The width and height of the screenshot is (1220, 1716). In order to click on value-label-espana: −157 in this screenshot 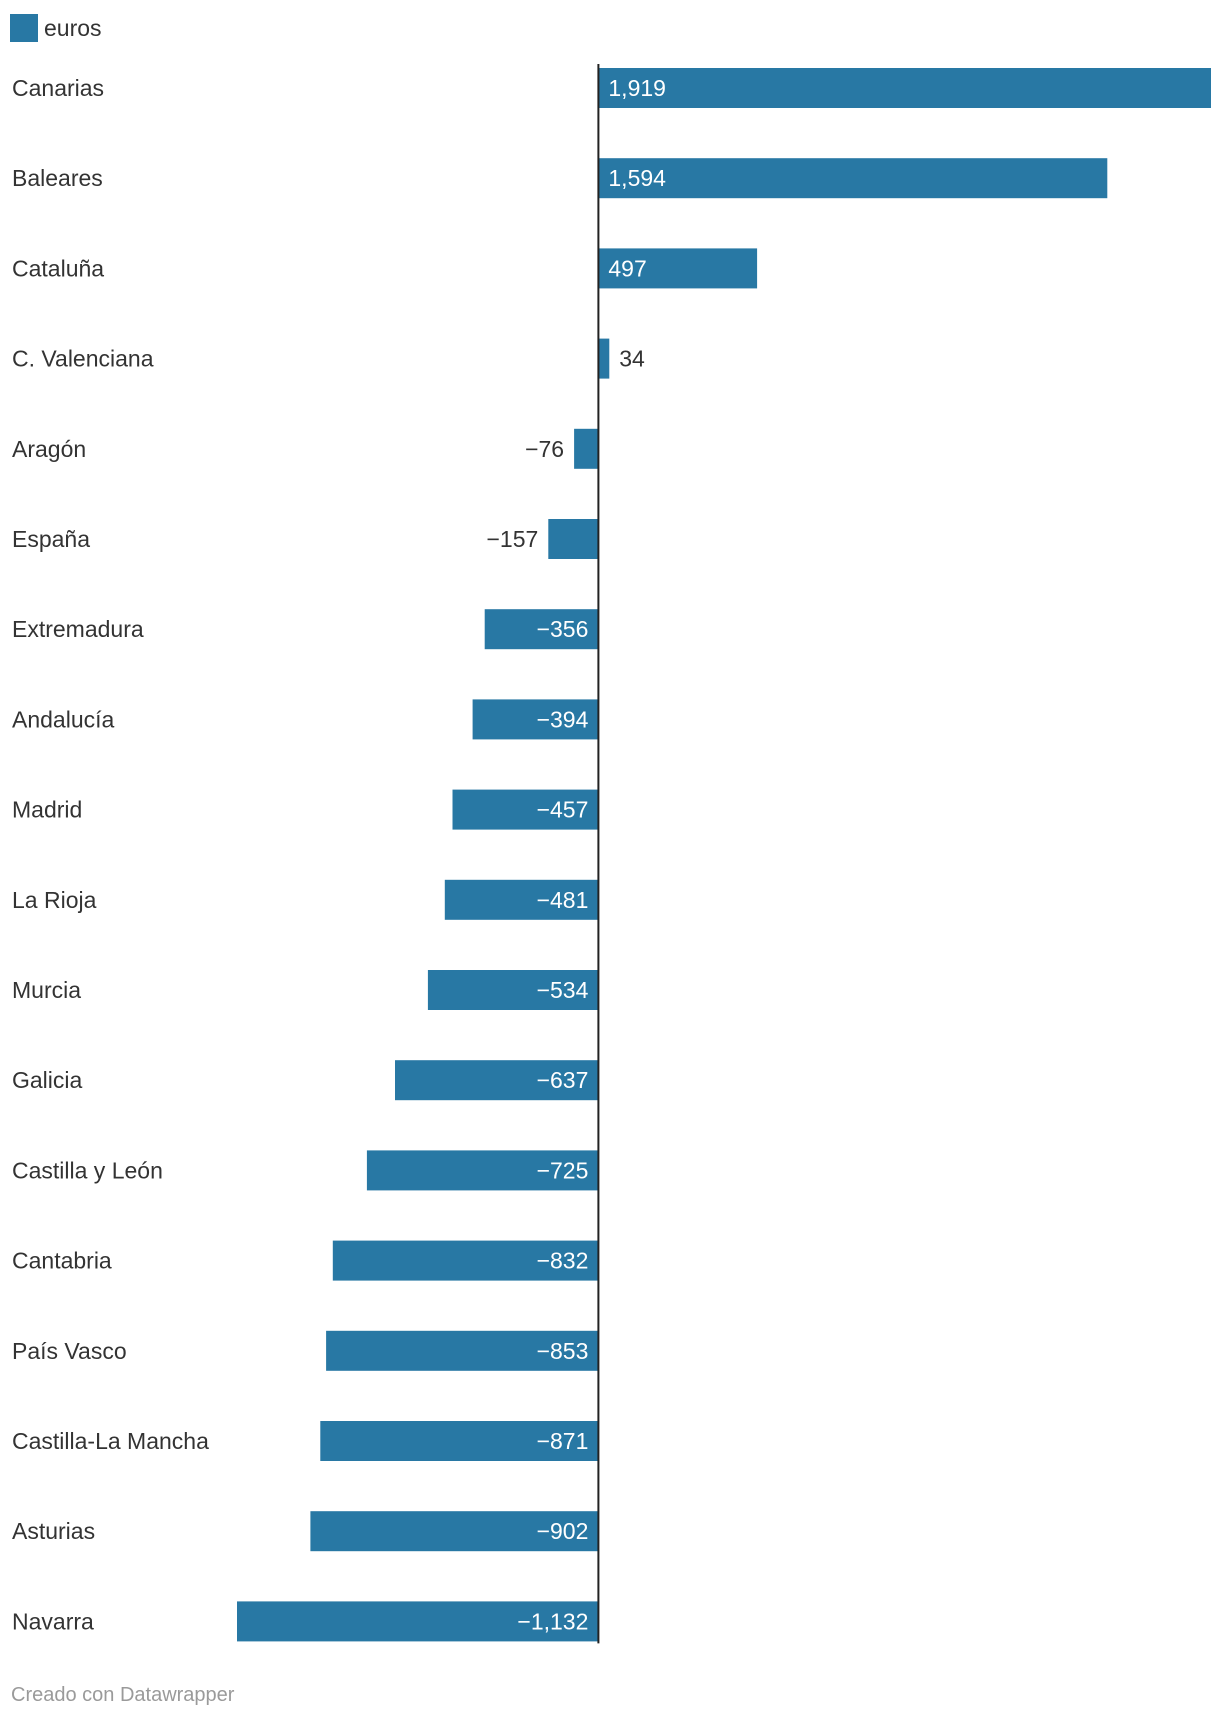, I will do `click(512, 539)`.